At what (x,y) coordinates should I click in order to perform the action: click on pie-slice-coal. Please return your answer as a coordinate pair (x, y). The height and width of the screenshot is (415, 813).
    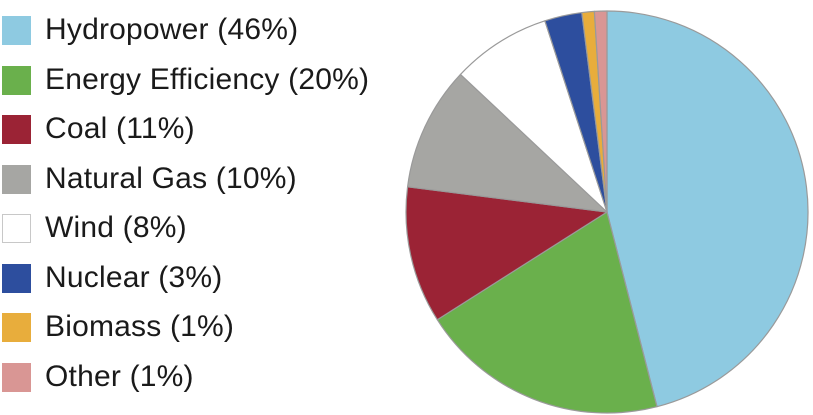
    Looking at the image, I should click on (506, 253).